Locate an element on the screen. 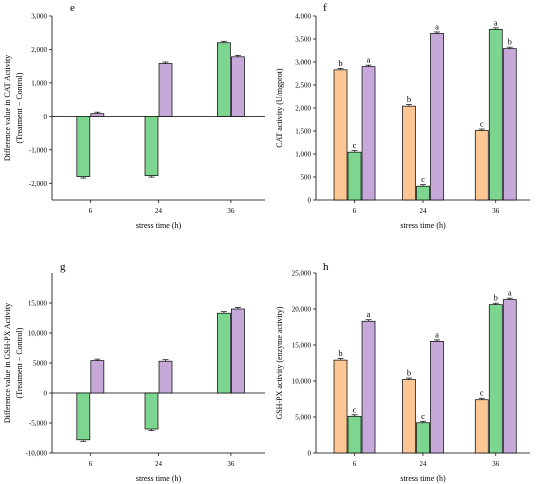  y-tick-label: 25,000 is located at coordinates (302, 274).